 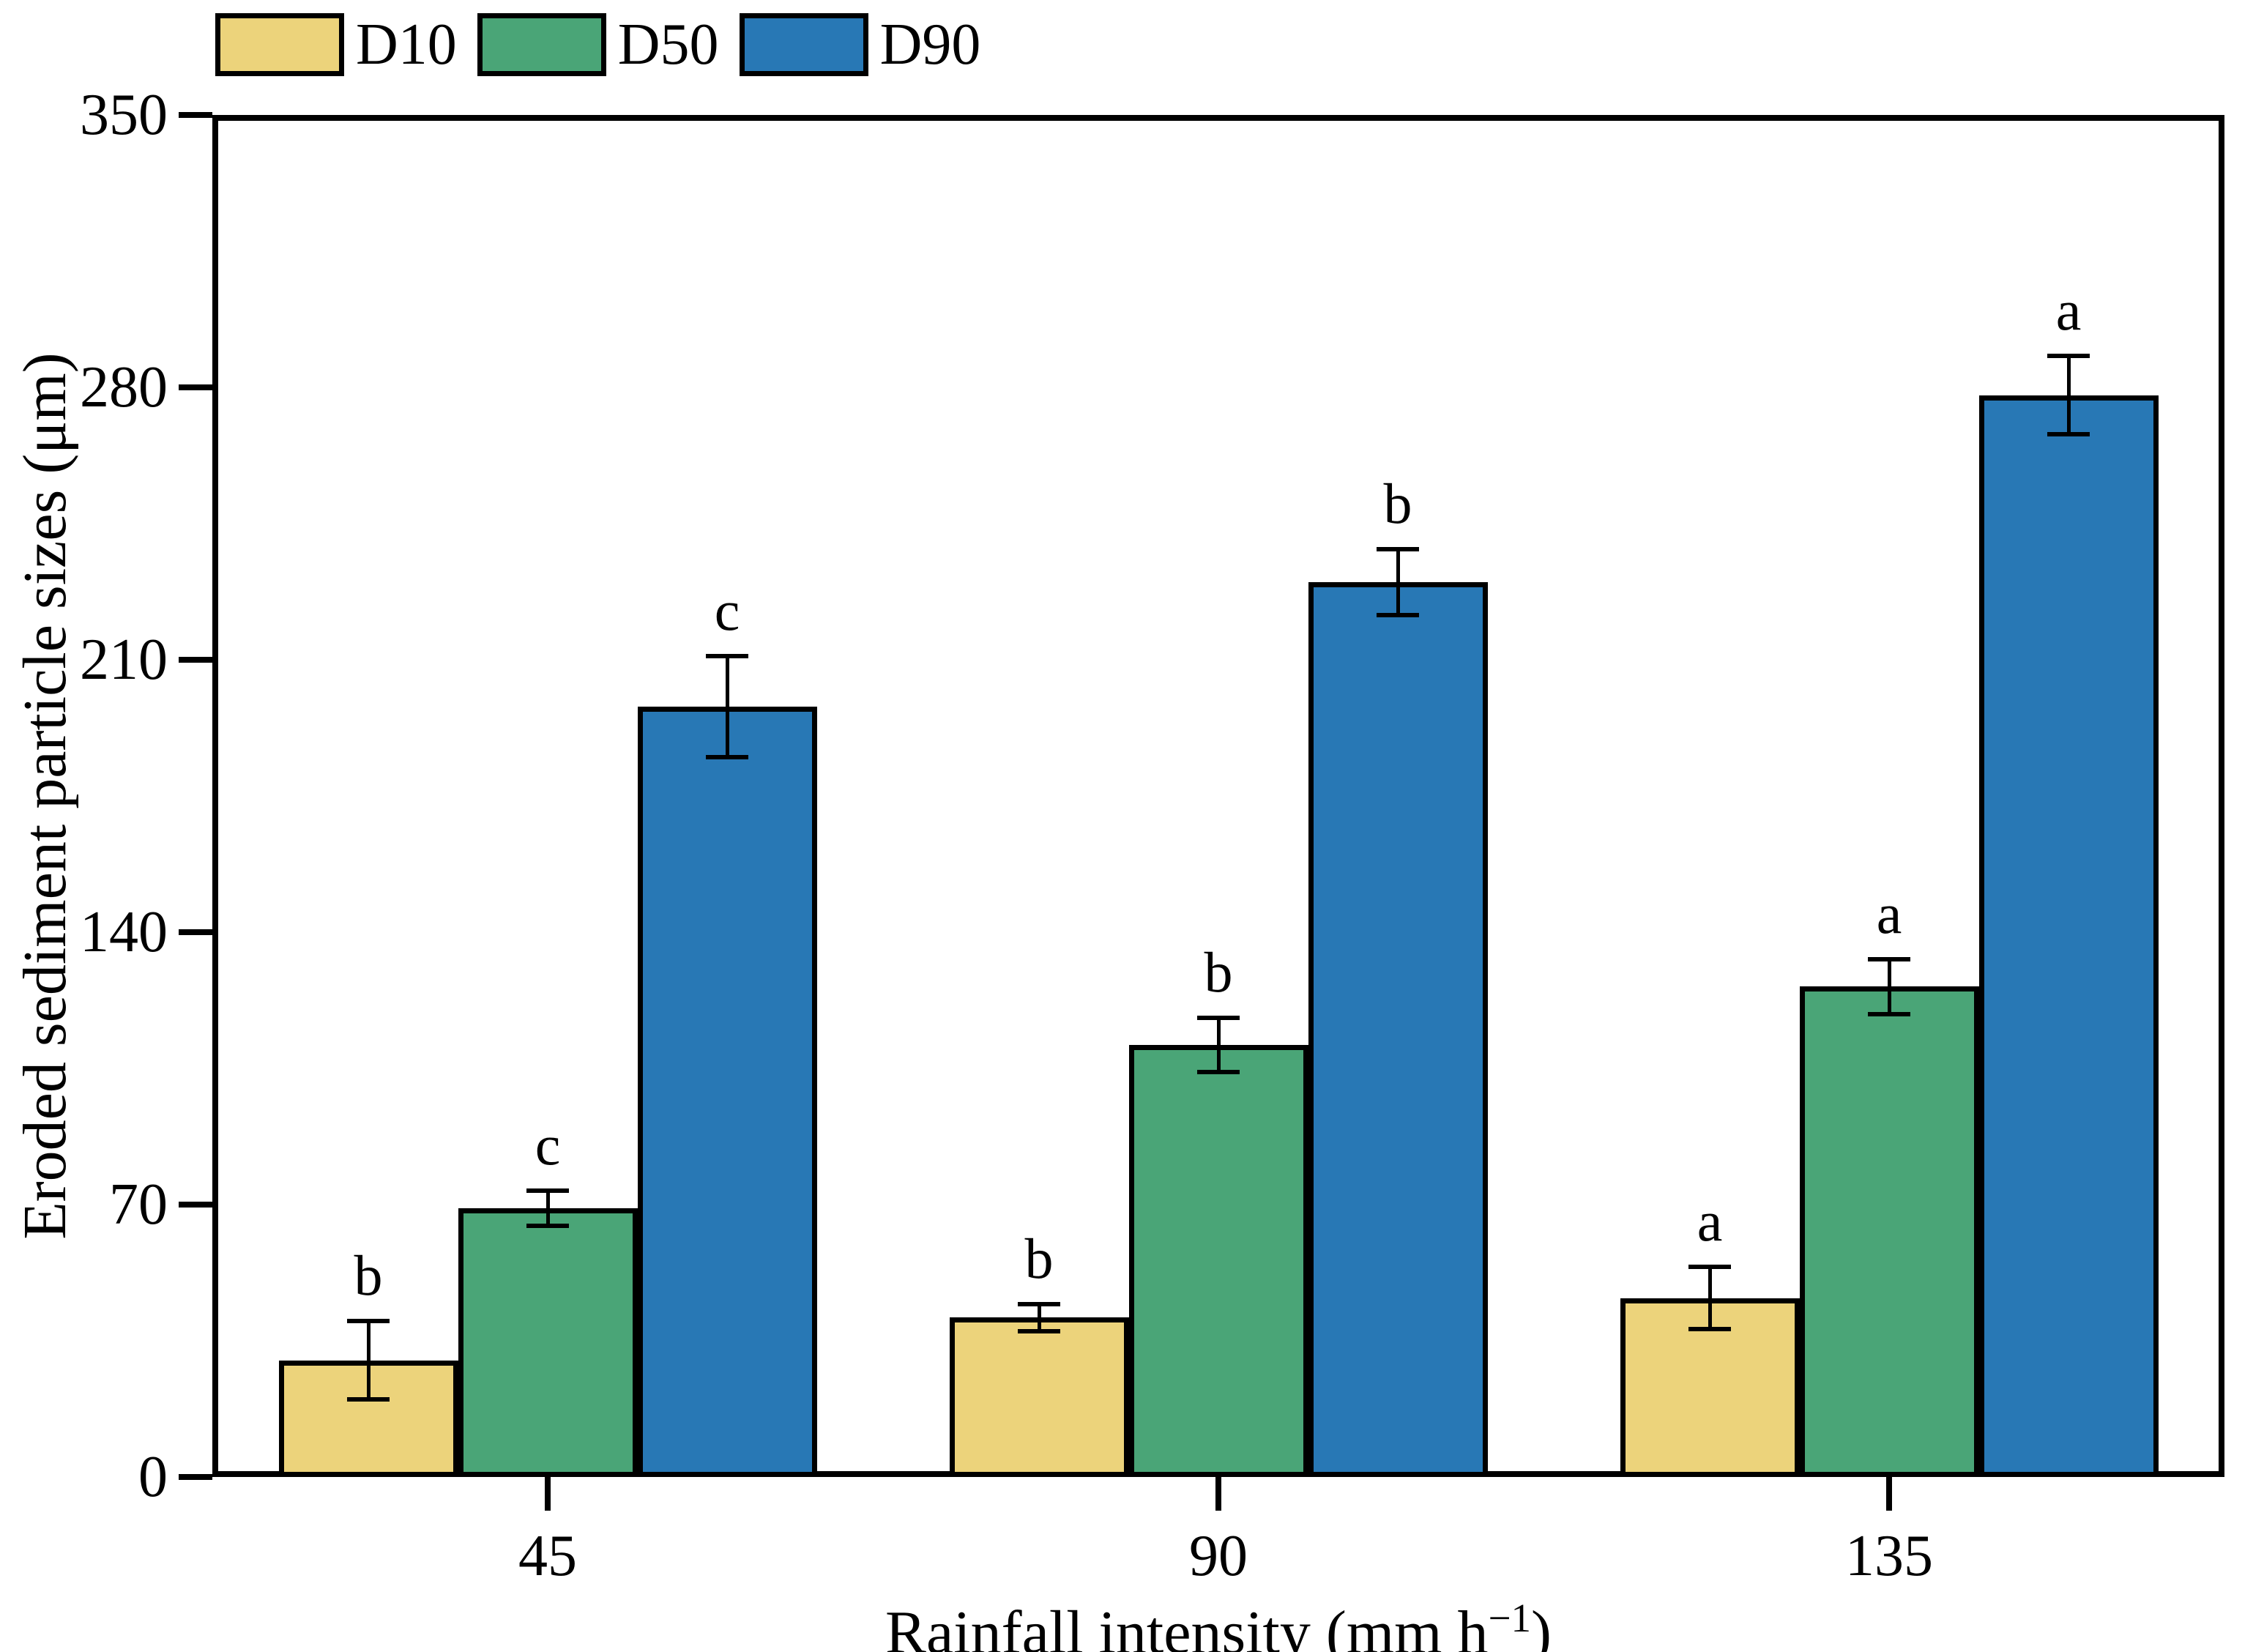 What do you see at coordinates (547, 1556) in the screenshot?
I see `x-axis-tick-label: 45` at bounding box center [547, 1556].